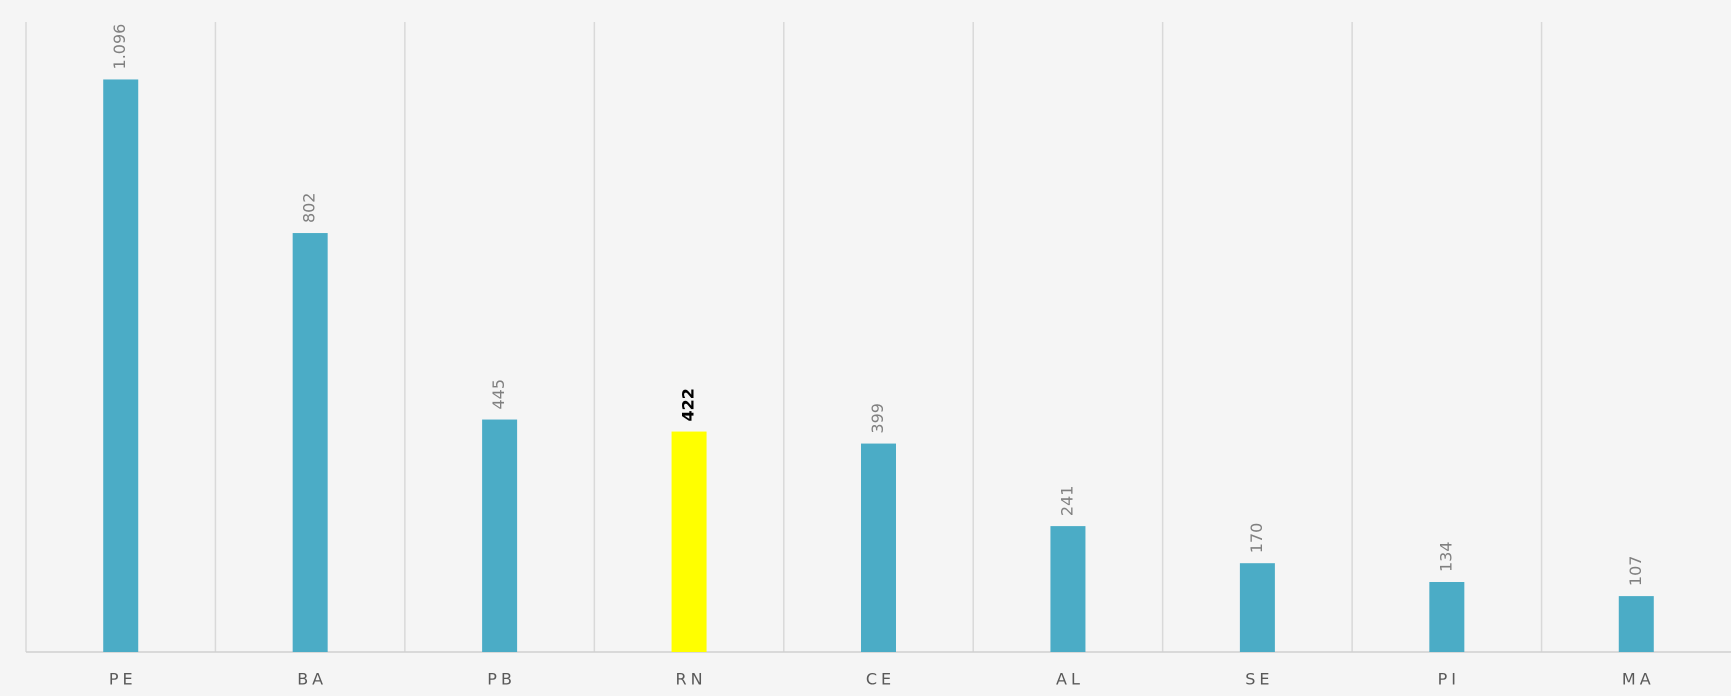 This screenshot has height=696, width=1731. Describe the element at coordinates (688, 404) in the screenshot. I see `data-label: 422` at that location.